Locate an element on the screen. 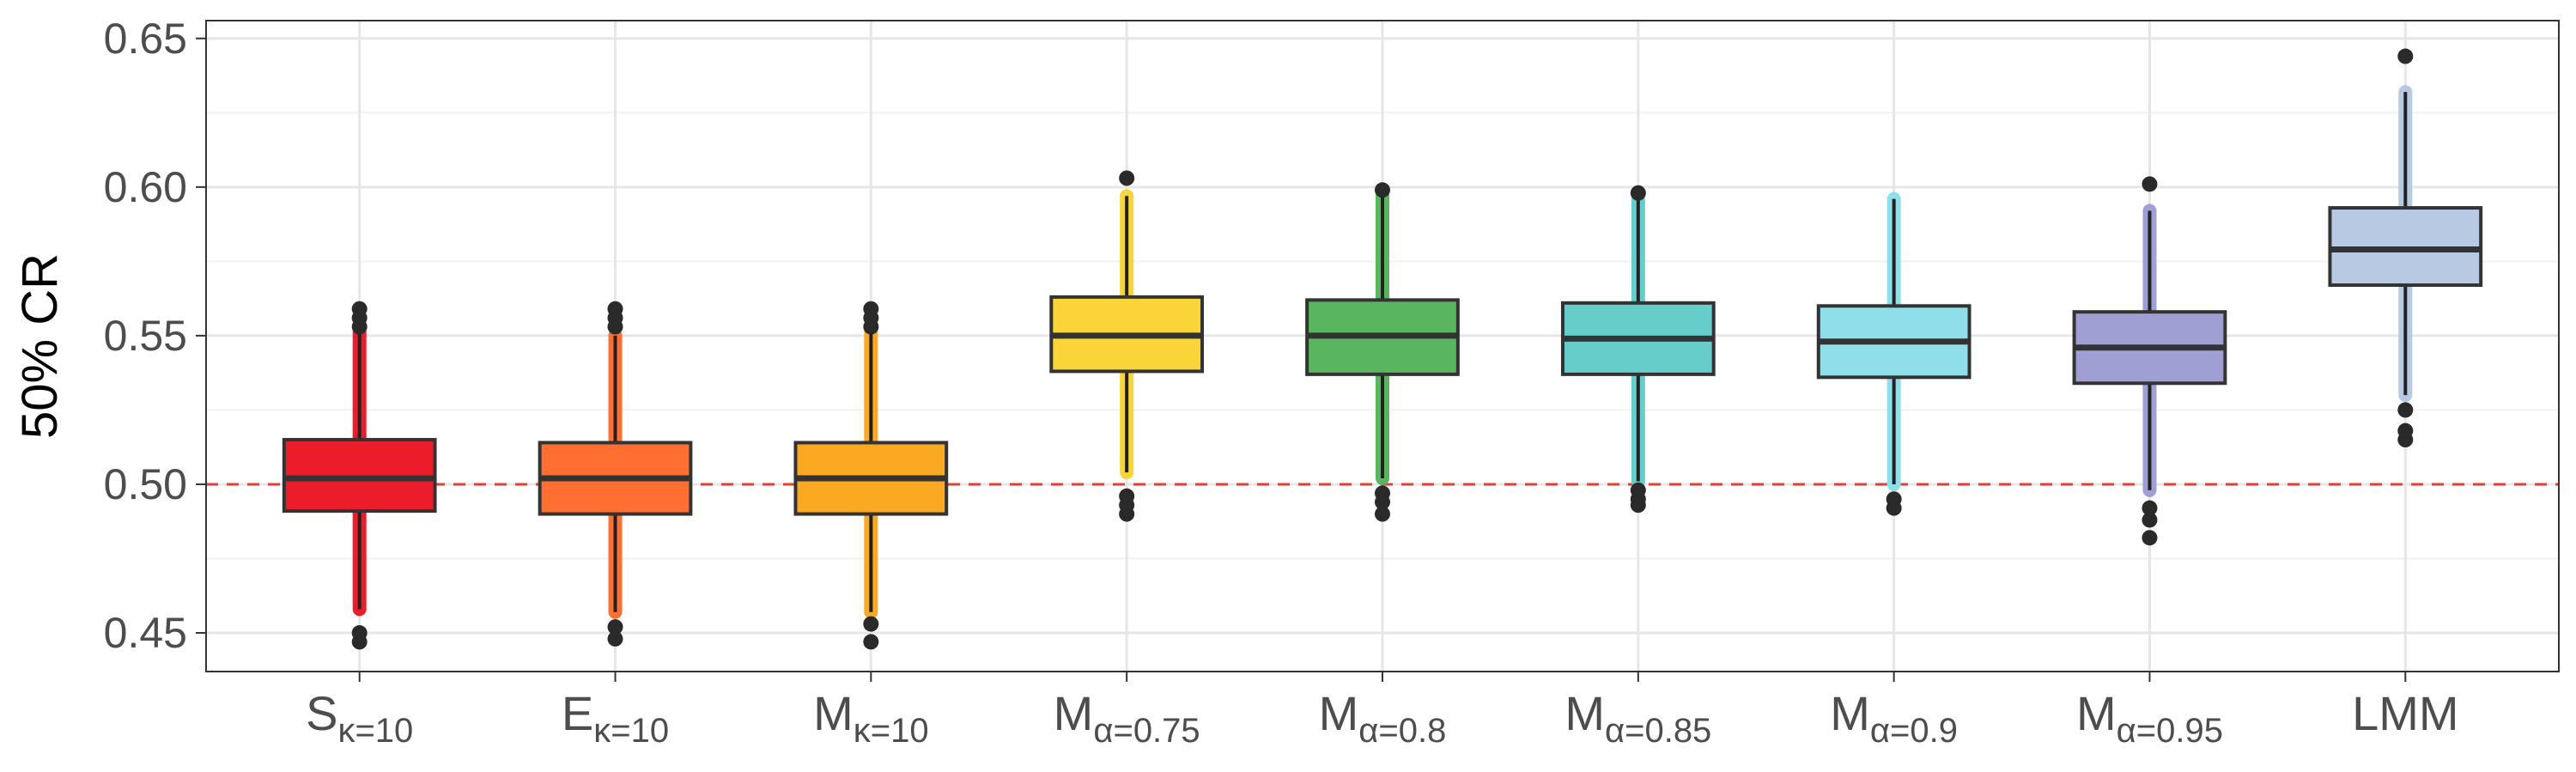 The width and height of the screenshot is (2576, 772). x-tick-label: Sκ=10 is located at coordinates (359, 718).